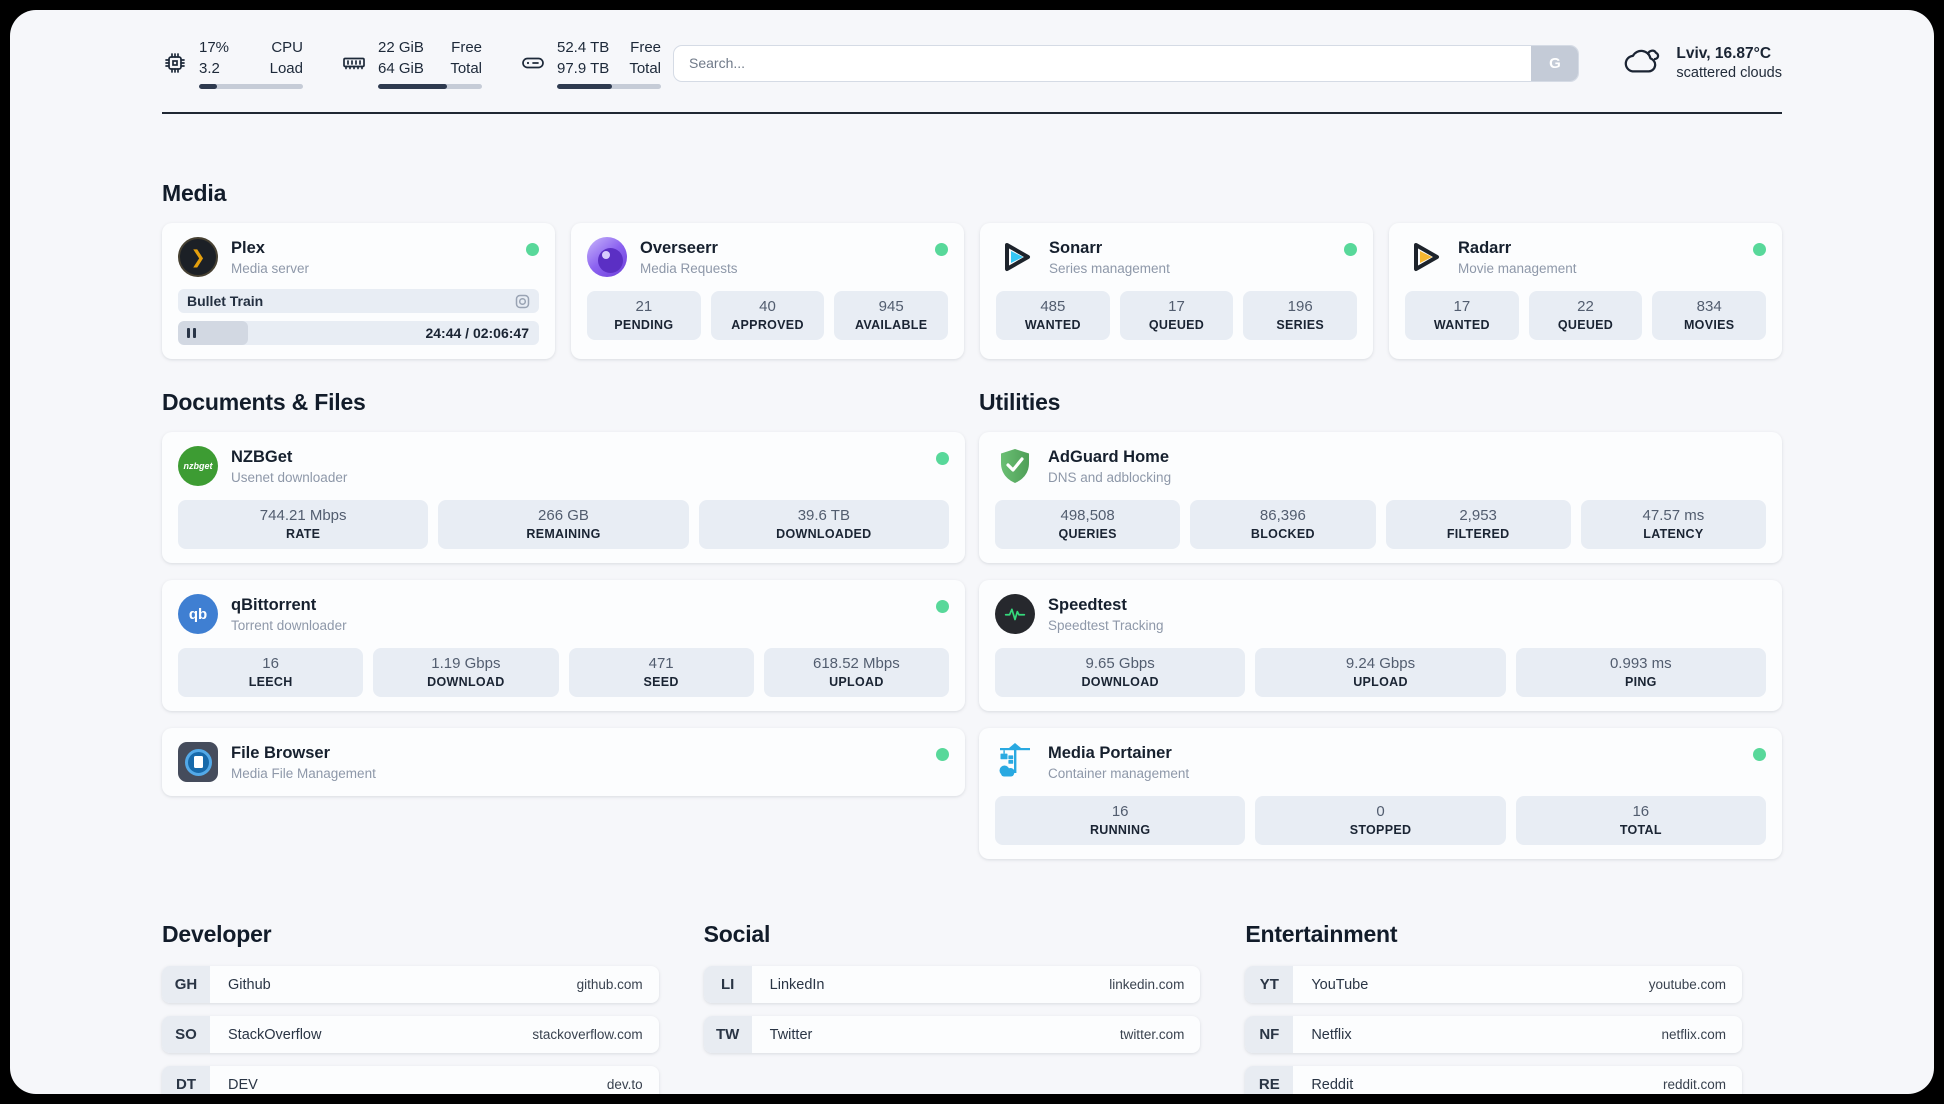  Describe the element at coordinates (289, 625) in the screenshot. I see `app-subtitle: Torrent downloader` at that location.